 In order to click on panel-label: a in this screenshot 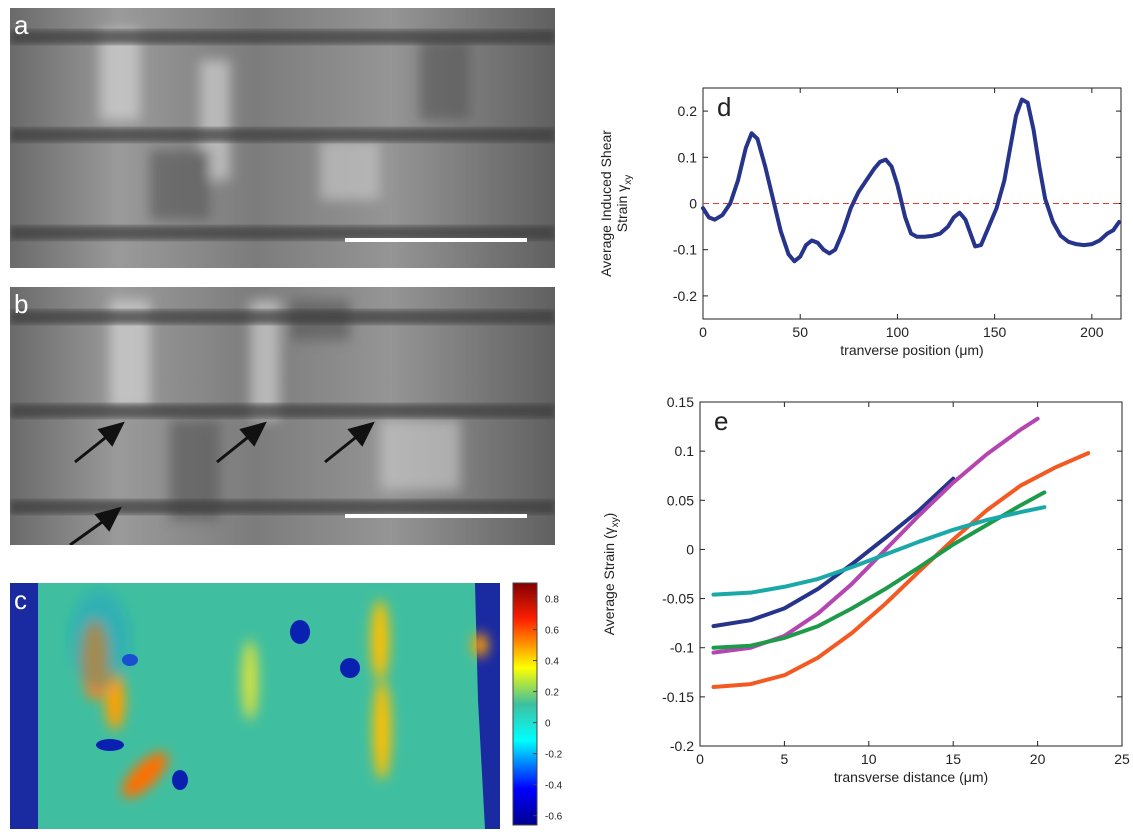, I will do `click(21, 25)`.